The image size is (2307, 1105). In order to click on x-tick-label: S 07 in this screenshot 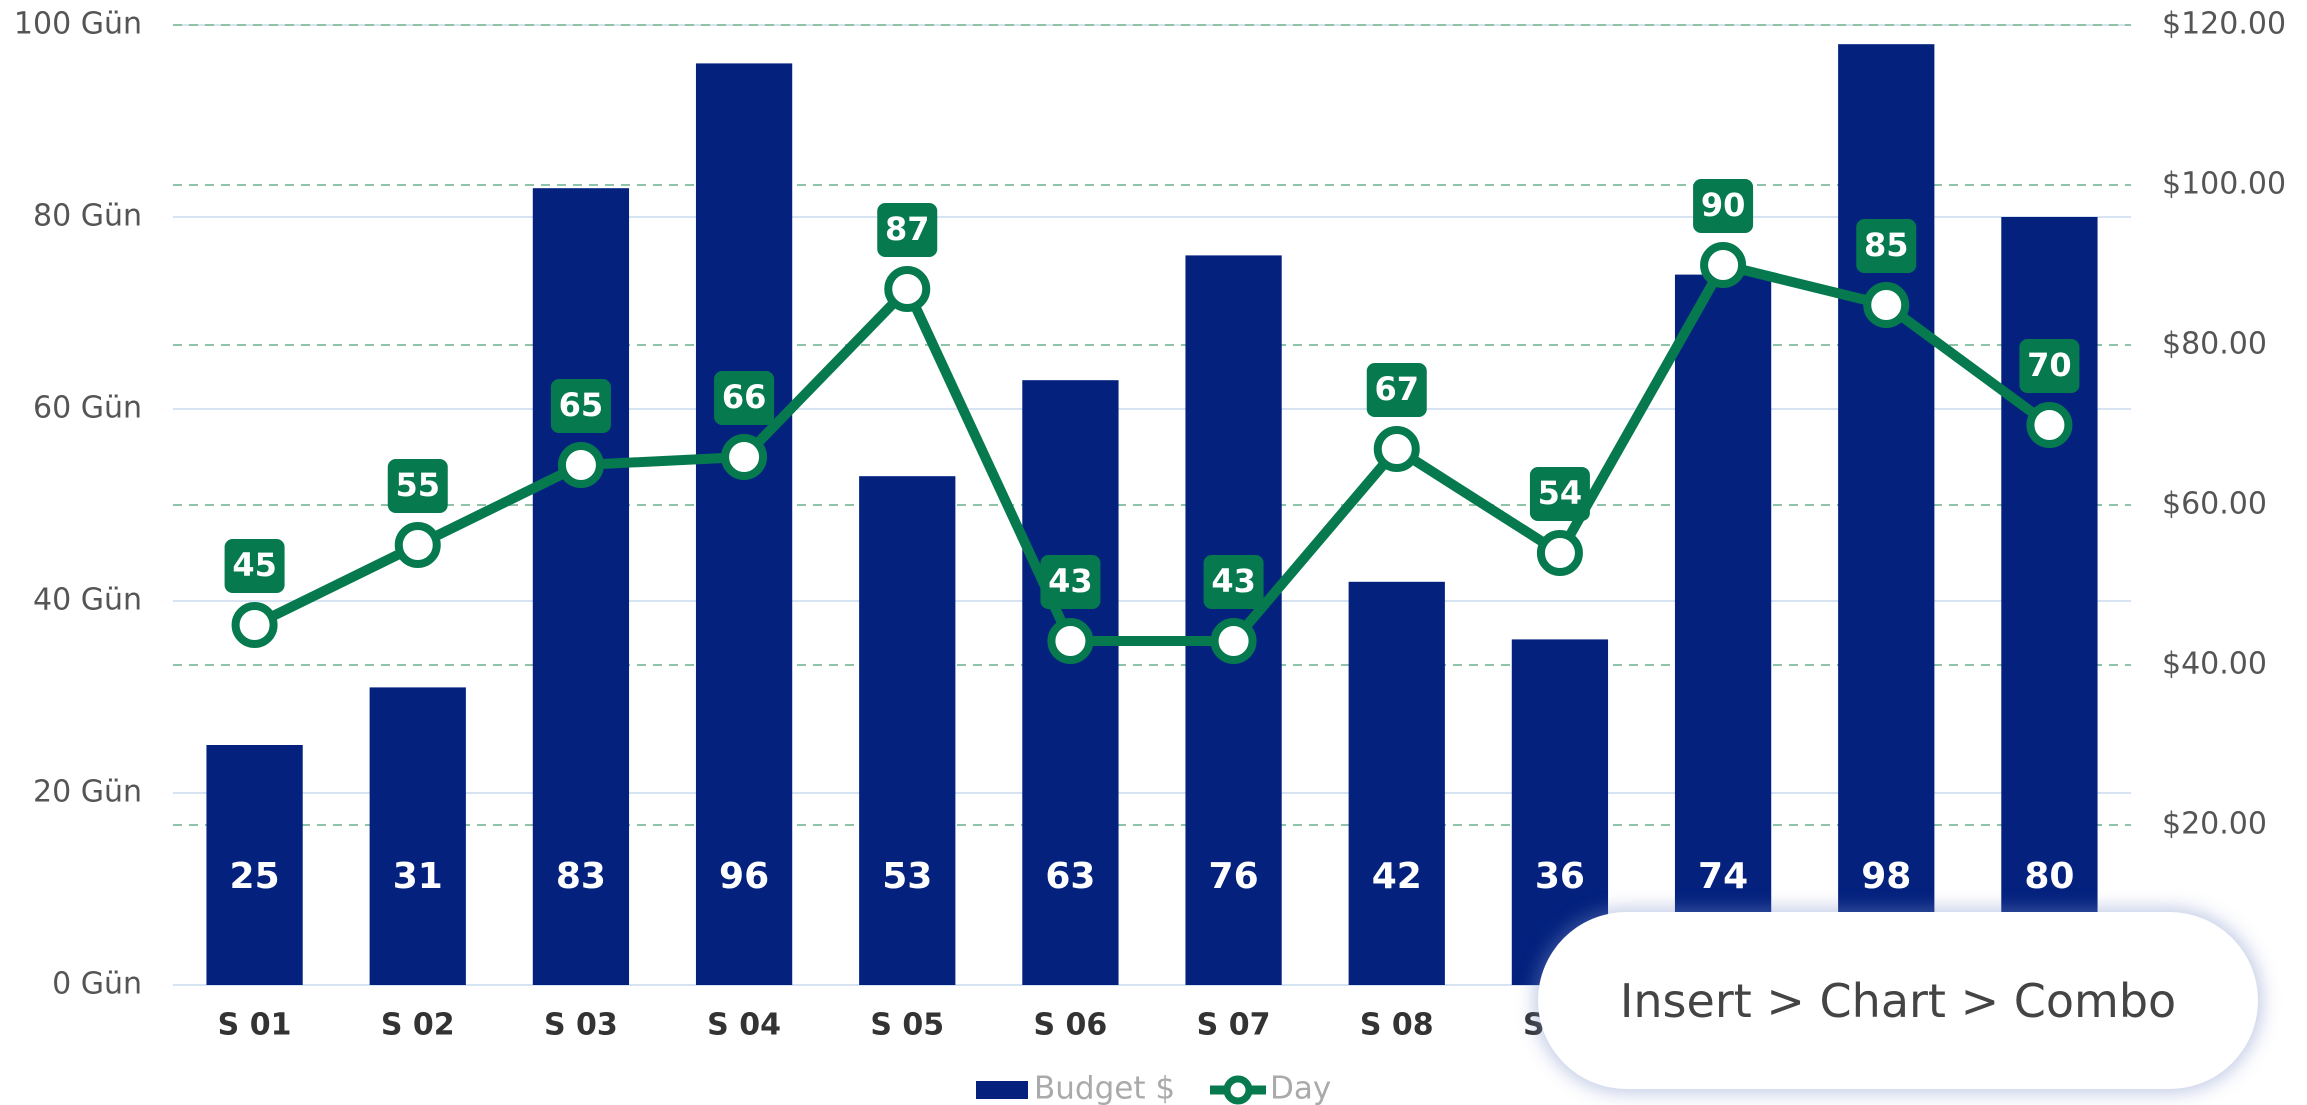, I will do `click(1234, 1025)`.